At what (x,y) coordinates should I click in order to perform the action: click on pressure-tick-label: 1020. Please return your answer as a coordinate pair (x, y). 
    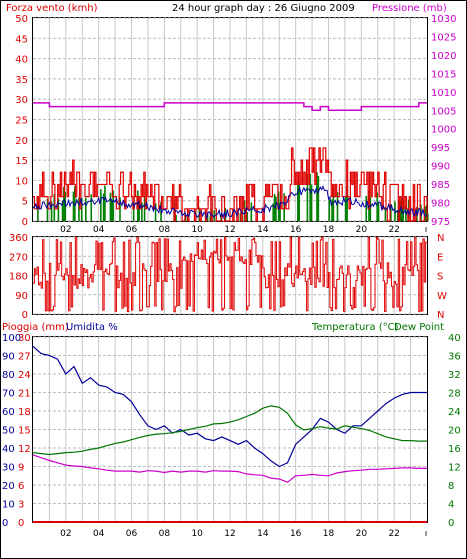
    Looking at the image, I should click on (443, 56).